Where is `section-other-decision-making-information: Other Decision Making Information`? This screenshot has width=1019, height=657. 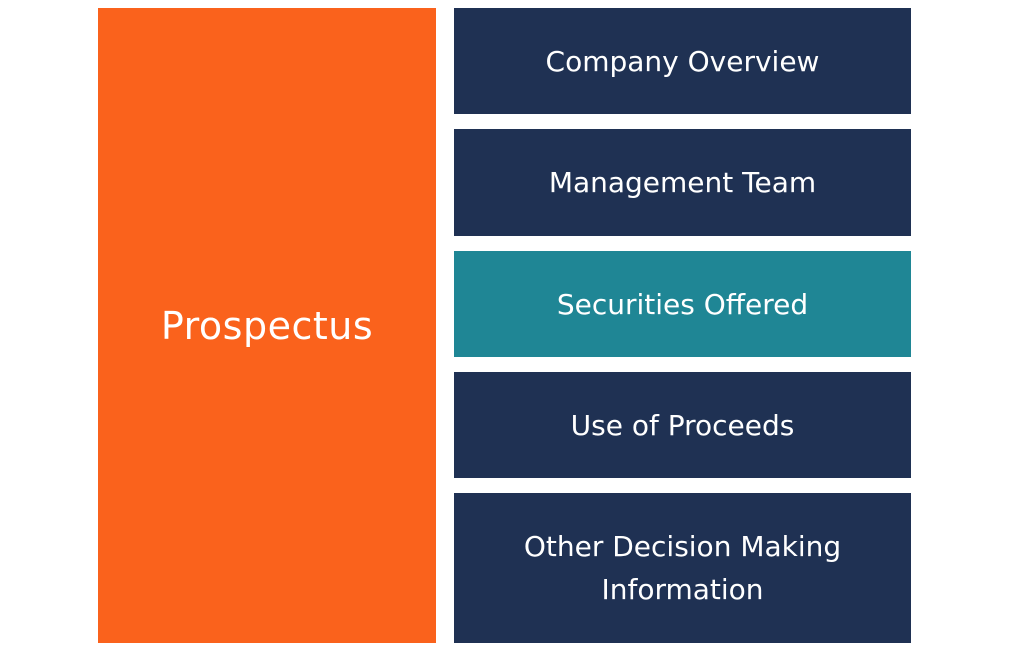
section-other-decision-making-information: Other Decision Making Information is located at coordinates (682, 568).